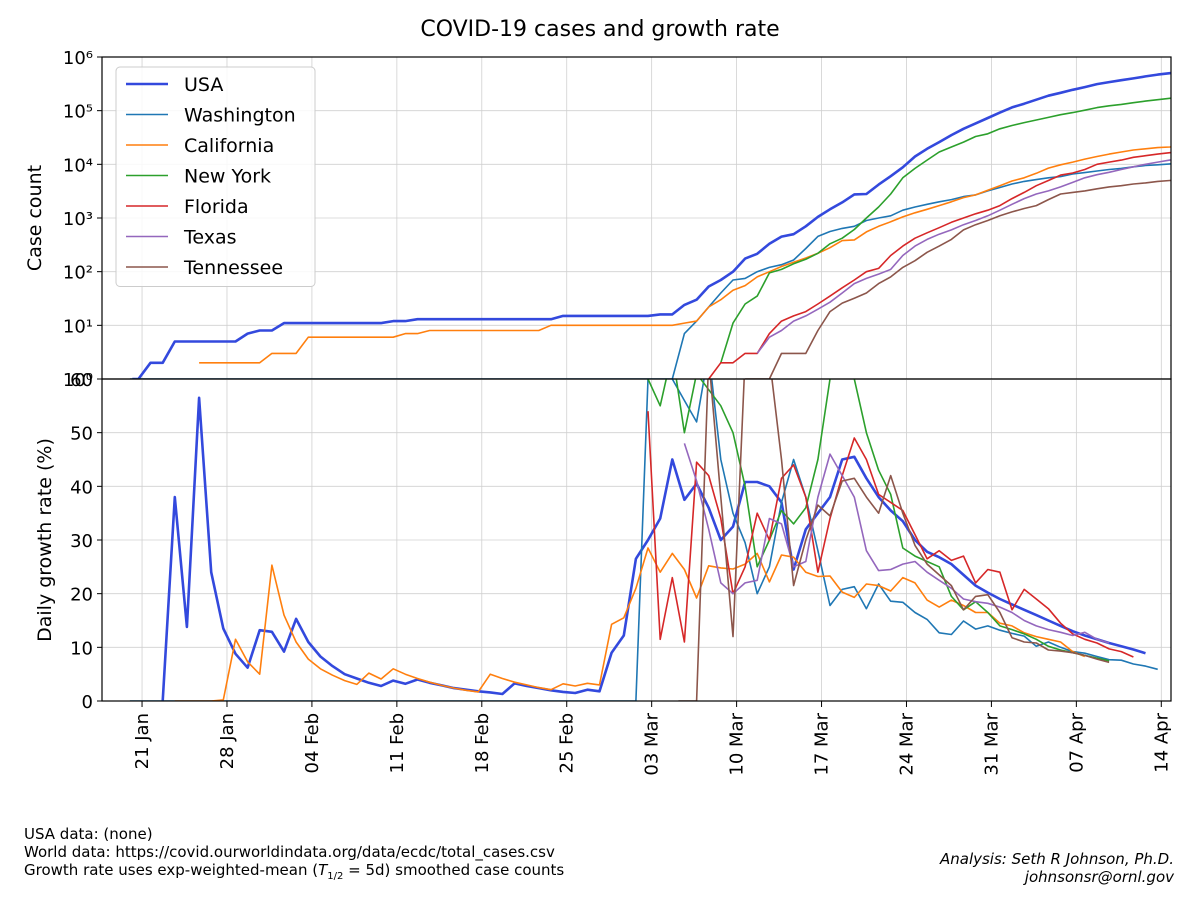 This screenshot has width=1200, height=900. Describe the element at coordinates (963, 256) in the screenshot. I see `cases-series-texas` at that location.